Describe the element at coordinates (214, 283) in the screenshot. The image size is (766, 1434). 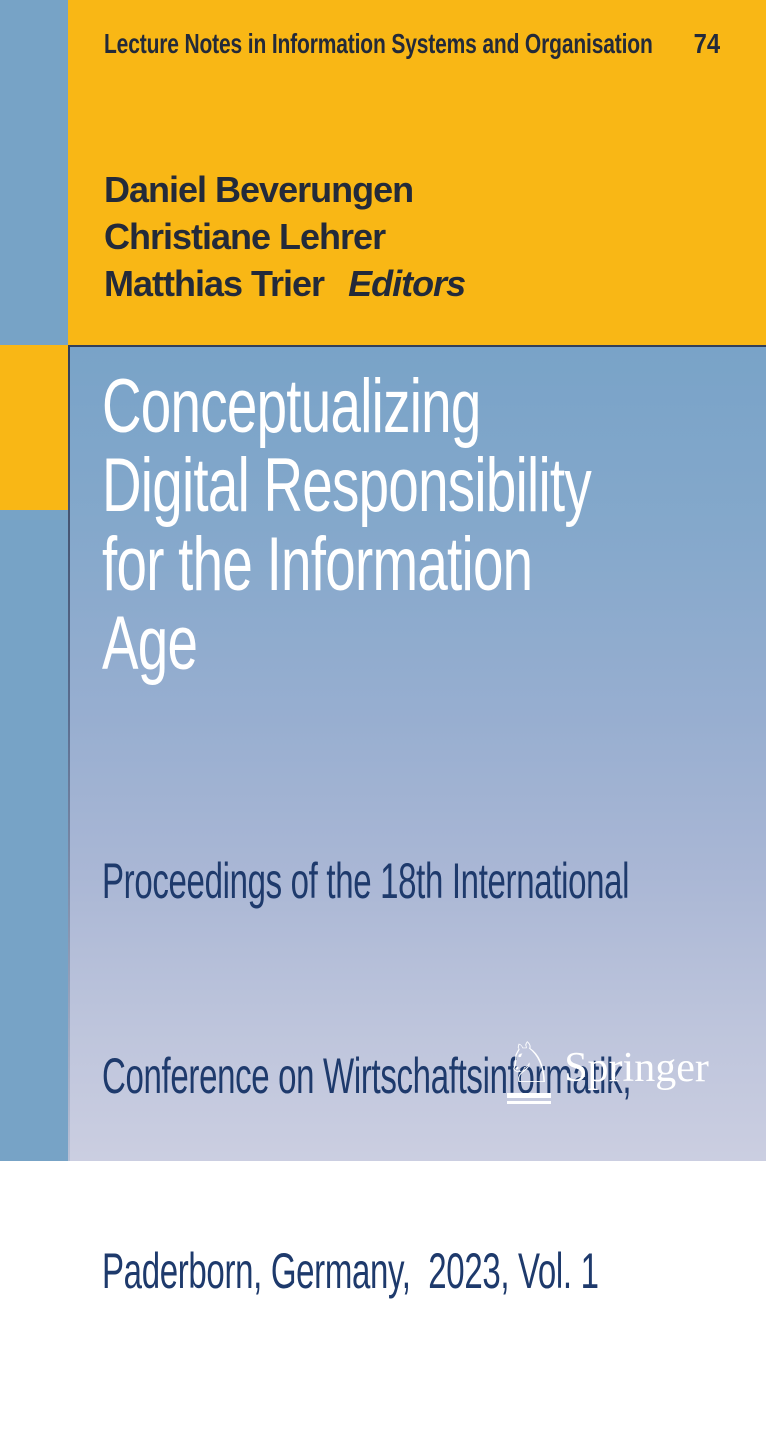
I see `editor-name-text: Matthias Trier` at that location.